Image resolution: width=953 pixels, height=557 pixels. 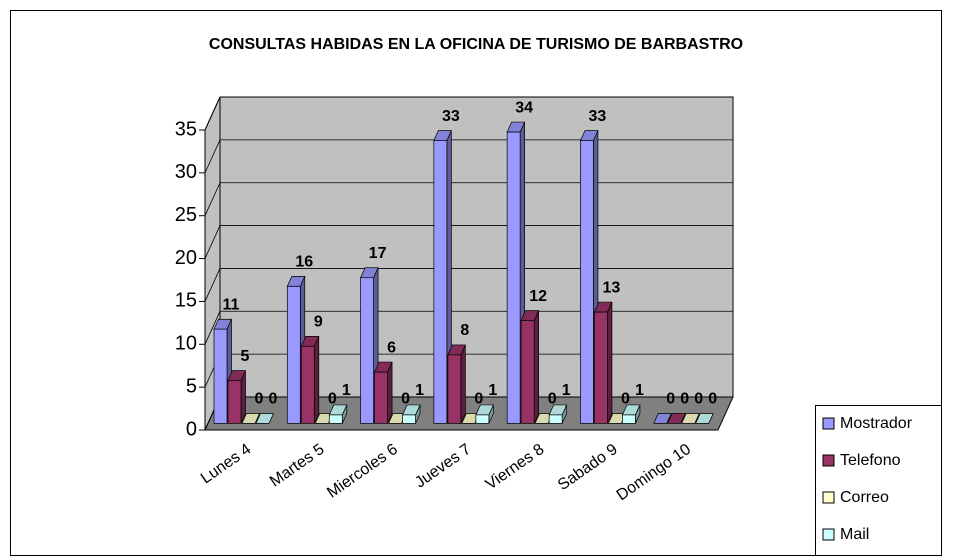 What do you see at coordinates (870, 460) in the screenshot?
I see `legend-label: Telefono` at bounding box center [870, 460].